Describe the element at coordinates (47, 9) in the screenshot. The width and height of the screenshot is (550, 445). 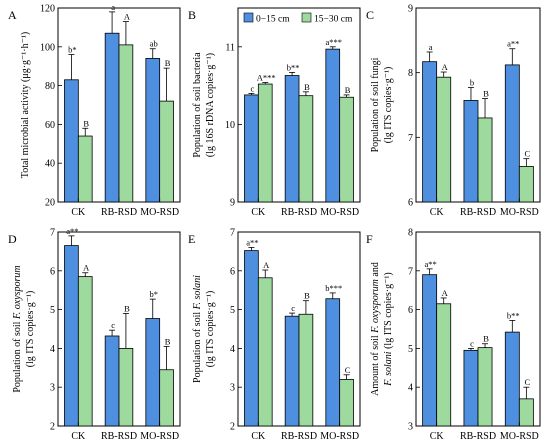
I see `y-tick-label: 120` at that location.